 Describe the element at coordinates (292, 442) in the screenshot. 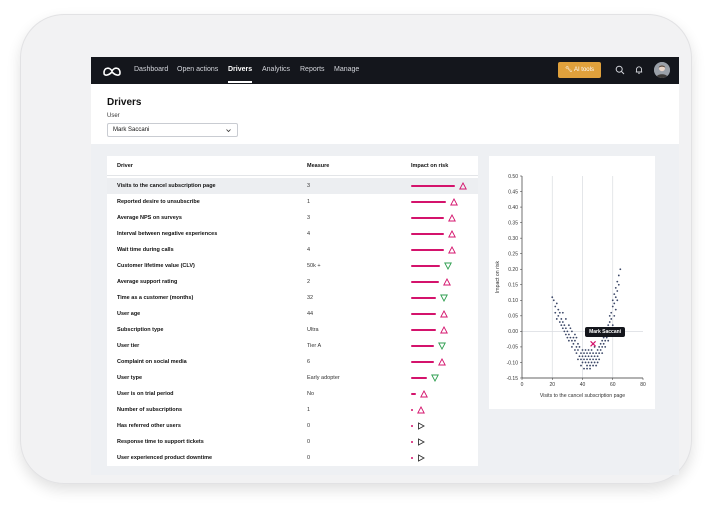

I see `table-row: Response time to support tickets 0` at that location.